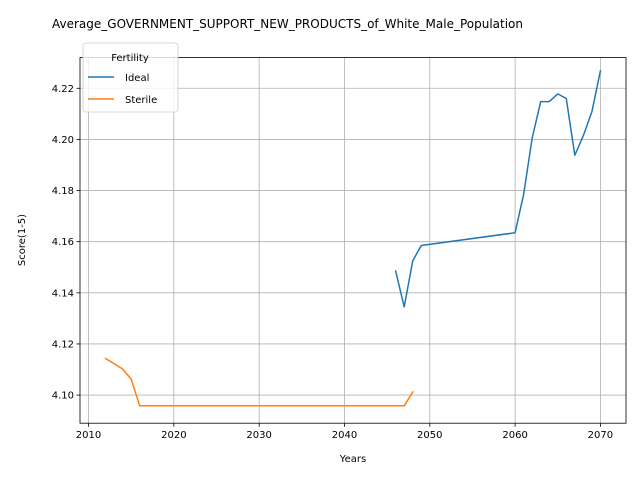  Describe the element at coordinates (344, 435) in the screenshot. I see `x-tick-label: 2040` at that location.